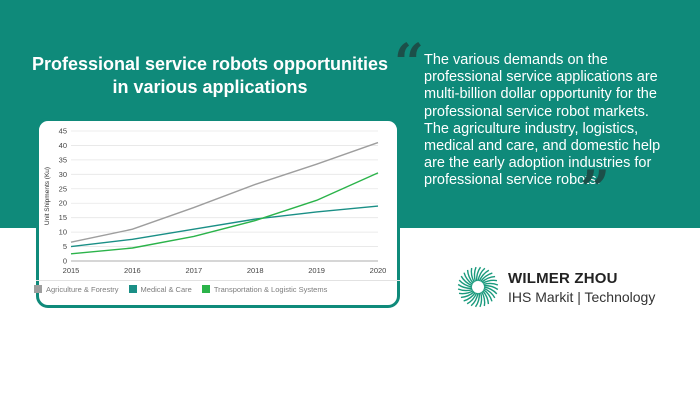 This screenshot has width=700, height=400. What do you see at coordinates (378, 270) in the screenshot?
I see `x-tick-label: 2020` at bounding box center [378, 270].